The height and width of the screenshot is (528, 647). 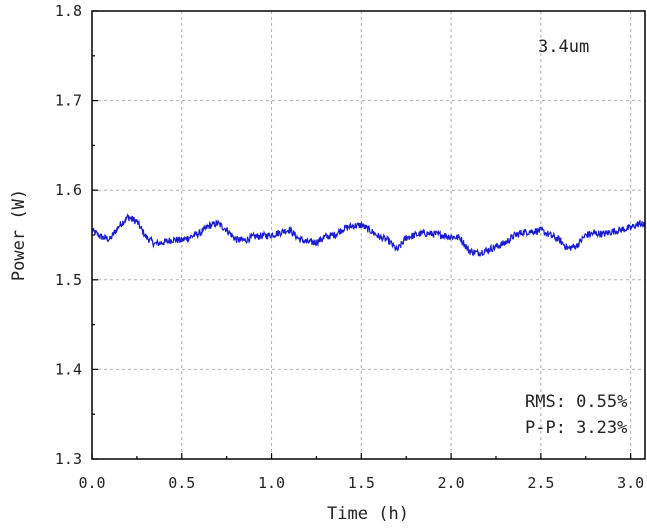 What do you see at coordinates (630, 483) in the screenshot?
I see `x-tick-label: 3.0` at bounding box center [630, 483].